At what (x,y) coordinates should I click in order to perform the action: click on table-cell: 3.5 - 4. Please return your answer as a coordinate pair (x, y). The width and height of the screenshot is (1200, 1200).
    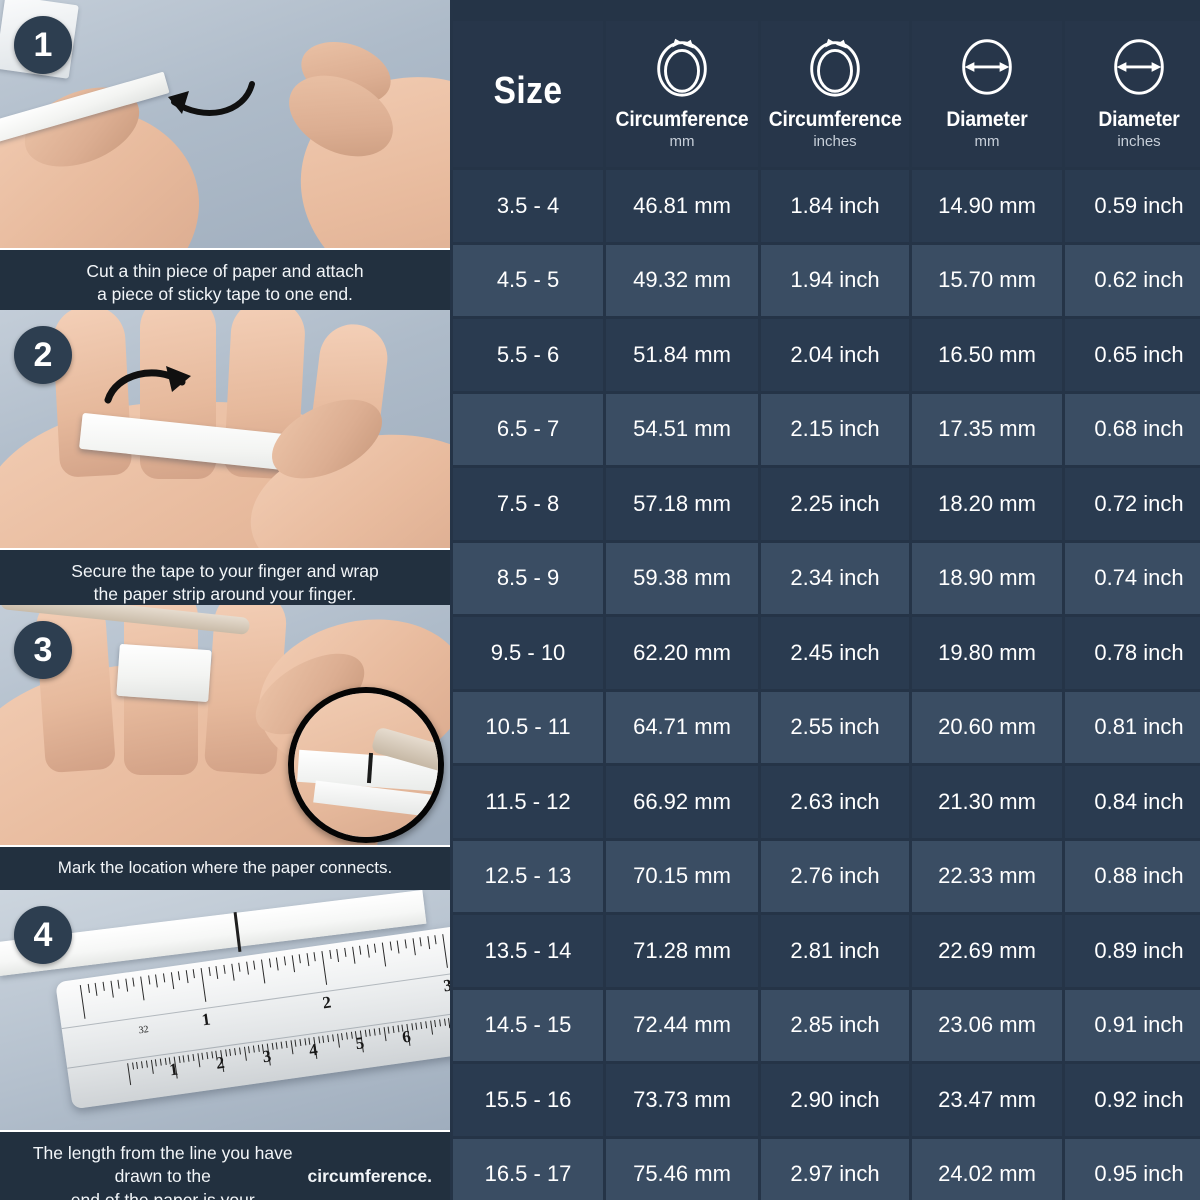
    Looking at the image, I should click on (528, 206).